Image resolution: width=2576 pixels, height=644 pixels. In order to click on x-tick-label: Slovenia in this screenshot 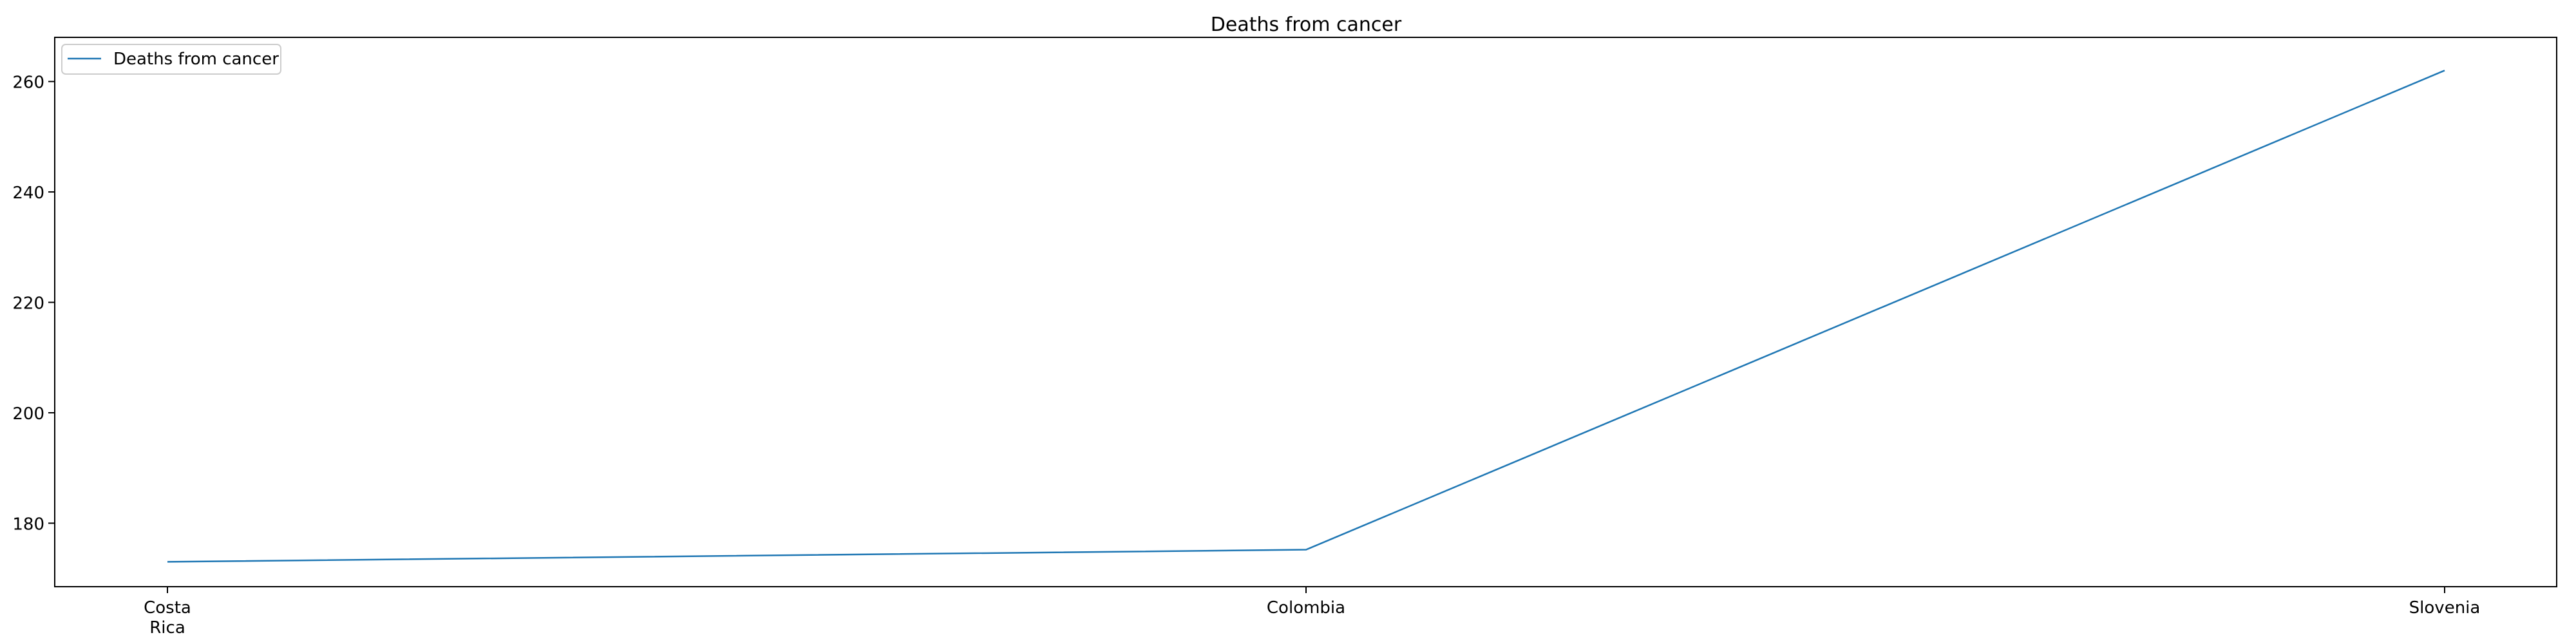, I will do `click(2445, 608)`.